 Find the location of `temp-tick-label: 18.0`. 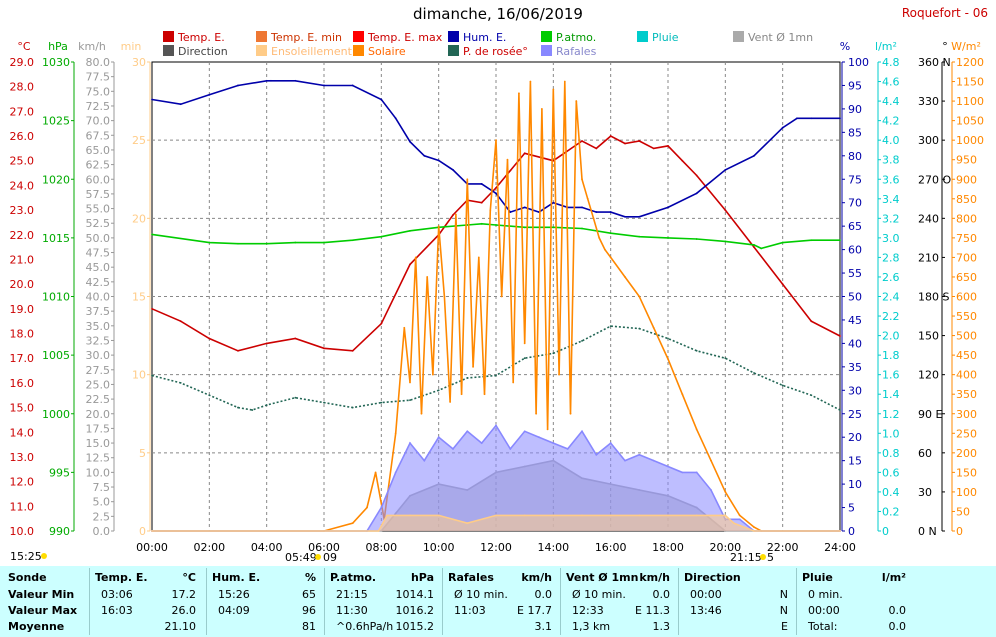

temp-tick-label: 18.0 is located at coordinates (22, 334).